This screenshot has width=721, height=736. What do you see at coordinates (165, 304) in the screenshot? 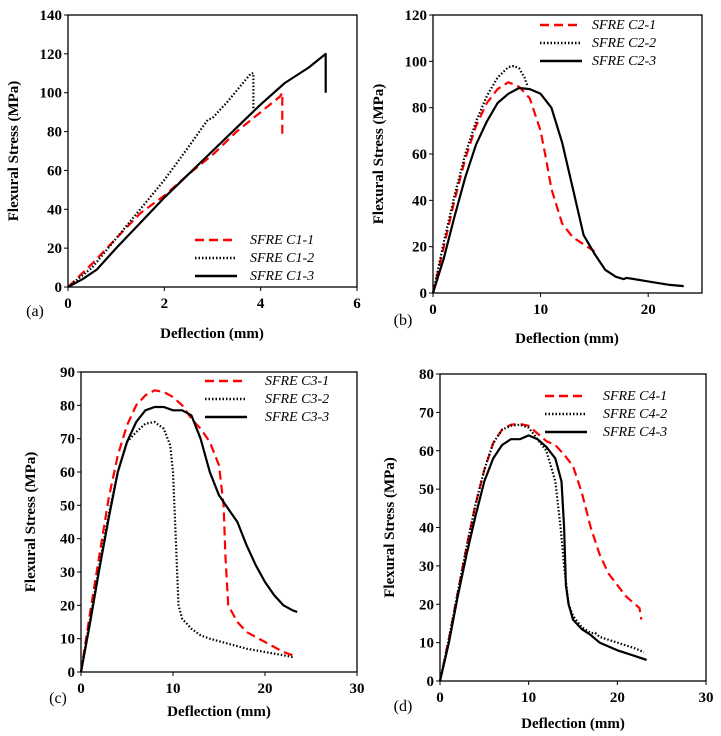
I see `x-tick-label: 2` at bounding box center [165, 304].